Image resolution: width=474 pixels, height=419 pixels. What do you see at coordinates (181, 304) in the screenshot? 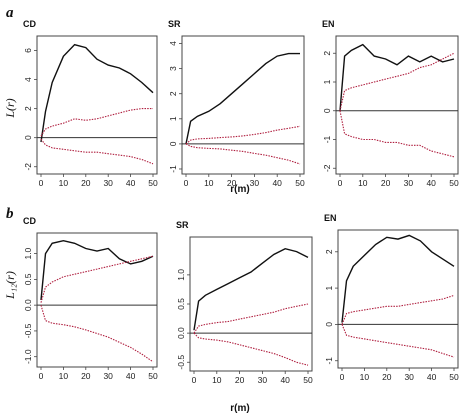
I see `y-tick-label: 0.5` at bounding box center [181, 304].